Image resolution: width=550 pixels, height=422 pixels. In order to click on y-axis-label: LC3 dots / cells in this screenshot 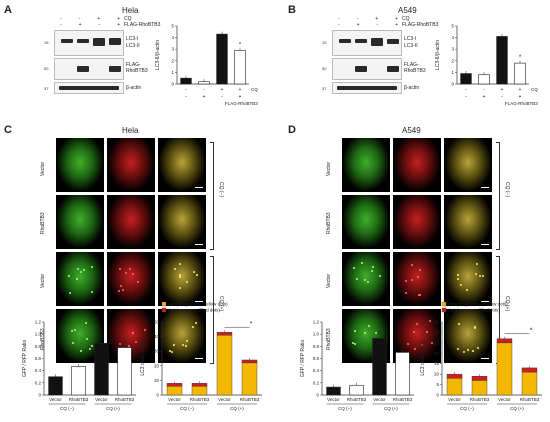, I will do `click(423, 358)`.